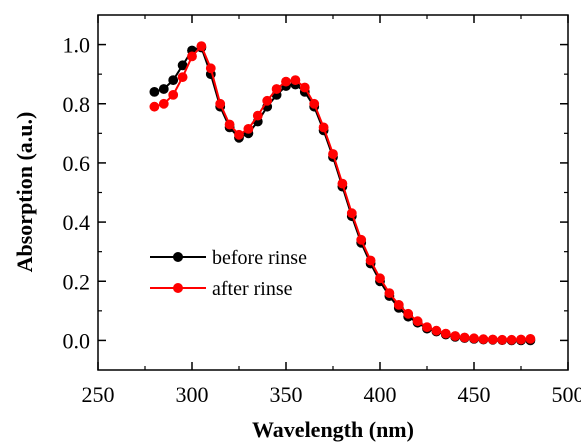 The image size is (581, 445). I want to click on legend: before rinse after rinse, so click(228, 273).